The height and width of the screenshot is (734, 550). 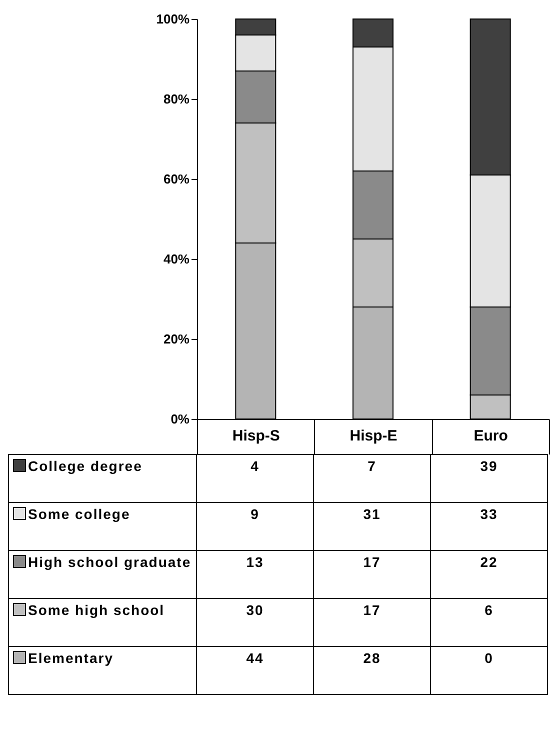 I want to click on legend-label: High school graduate, so click(x=102, y=574).